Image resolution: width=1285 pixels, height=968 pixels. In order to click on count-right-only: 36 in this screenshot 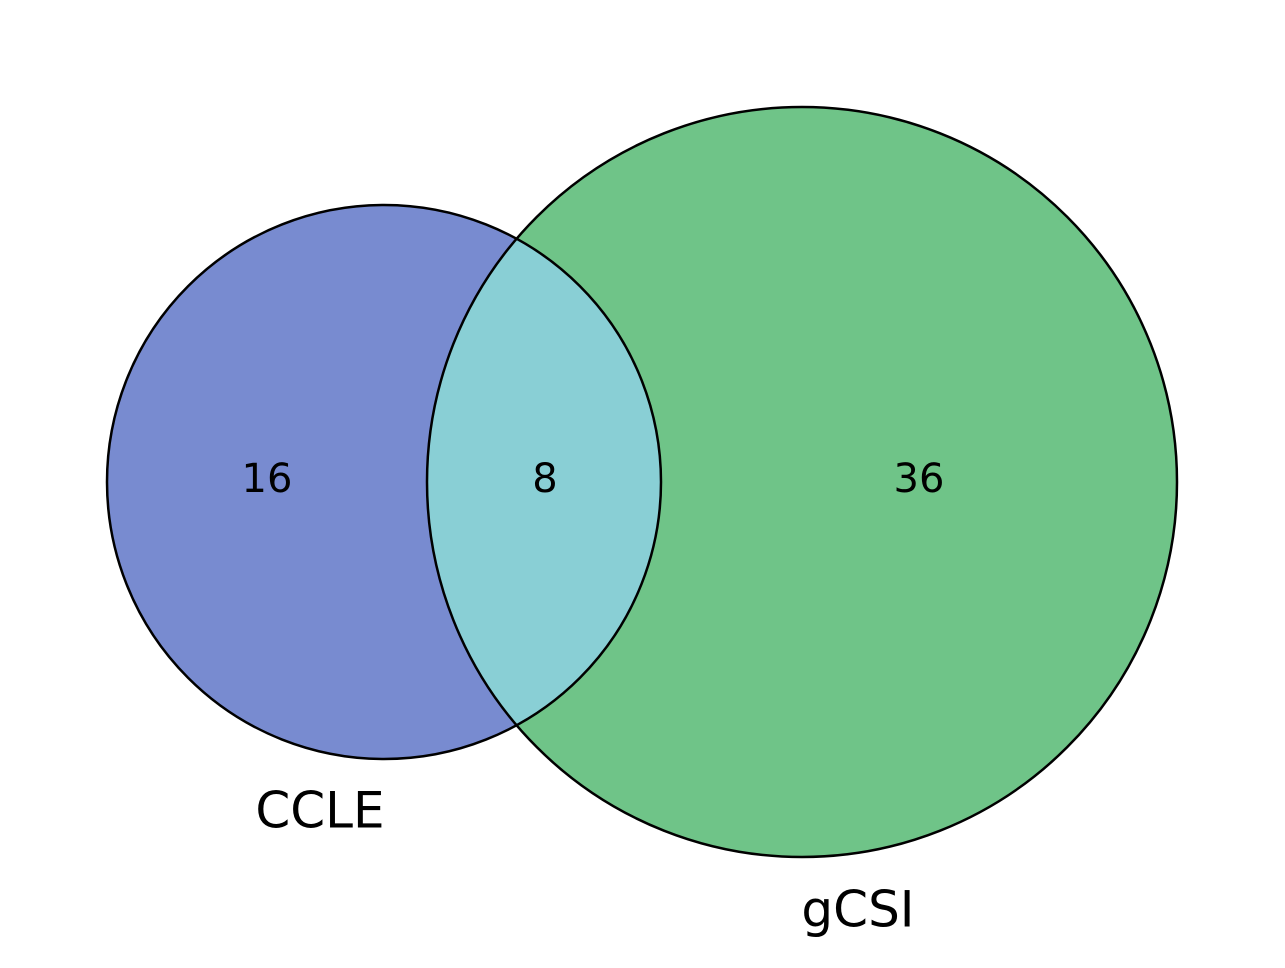, I will do `click(919, 479)`.